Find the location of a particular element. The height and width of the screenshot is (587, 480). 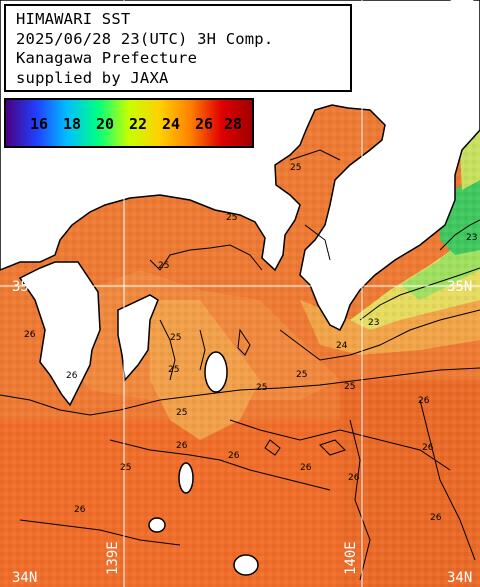

color-scale-label: 18 is located at coordinates (72, 124).